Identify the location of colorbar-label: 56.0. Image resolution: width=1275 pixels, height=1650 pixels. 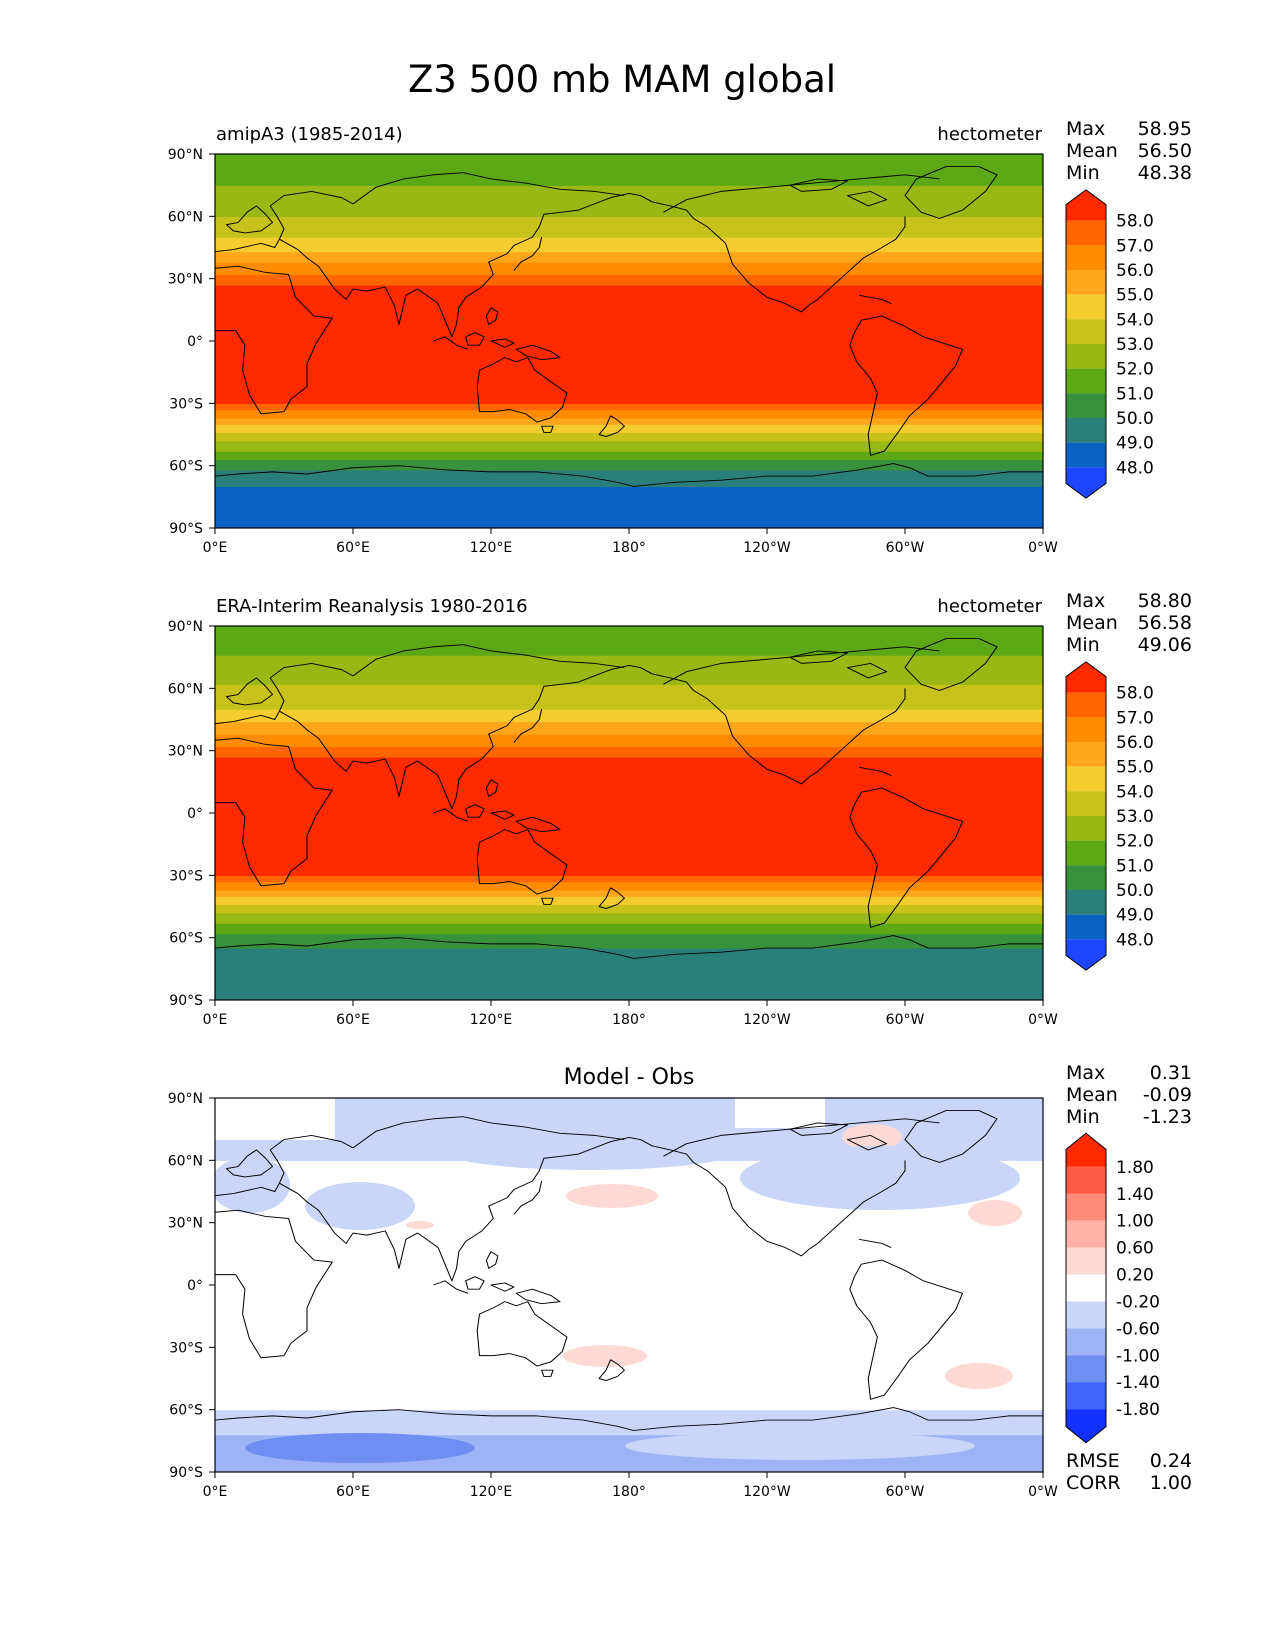
(1135, 743).